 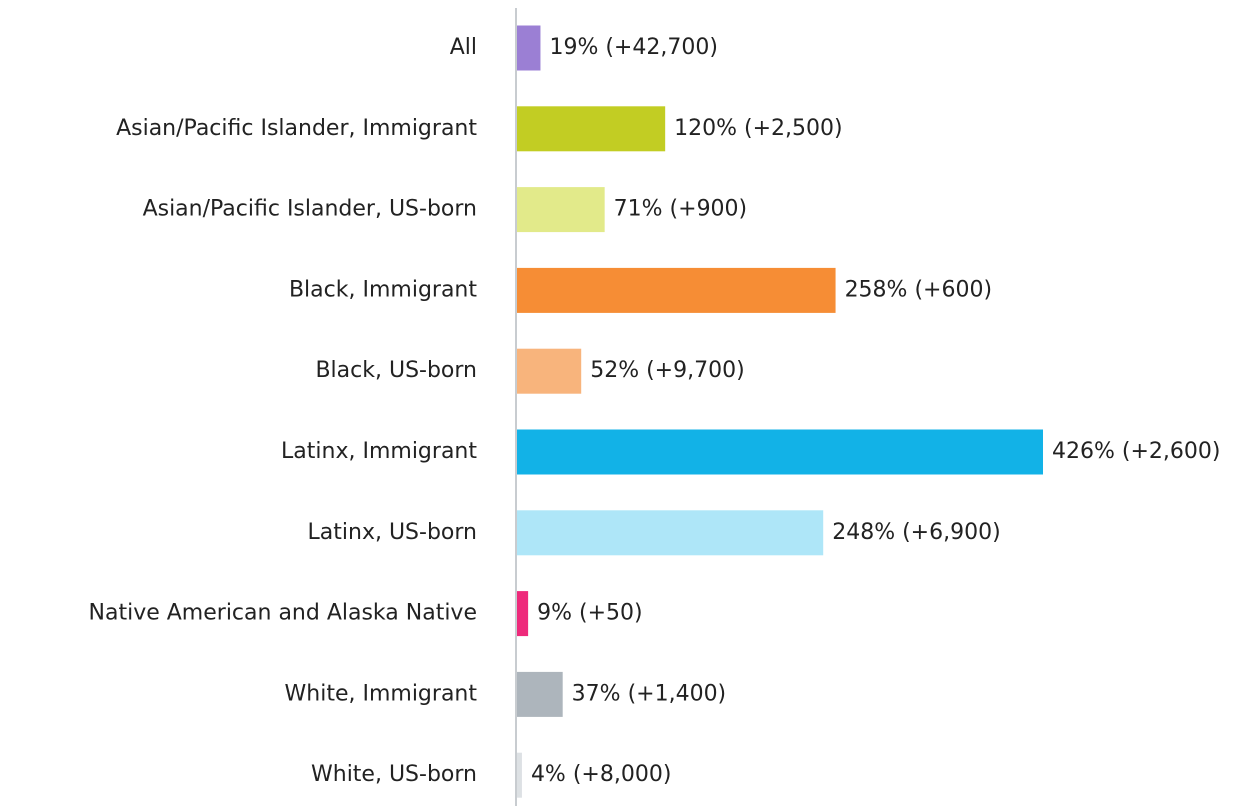 What do you see at coordinates (383, 289) in the screenshot?
I see `category-label: Black, Immigrant` at bounding box center [383, 289].